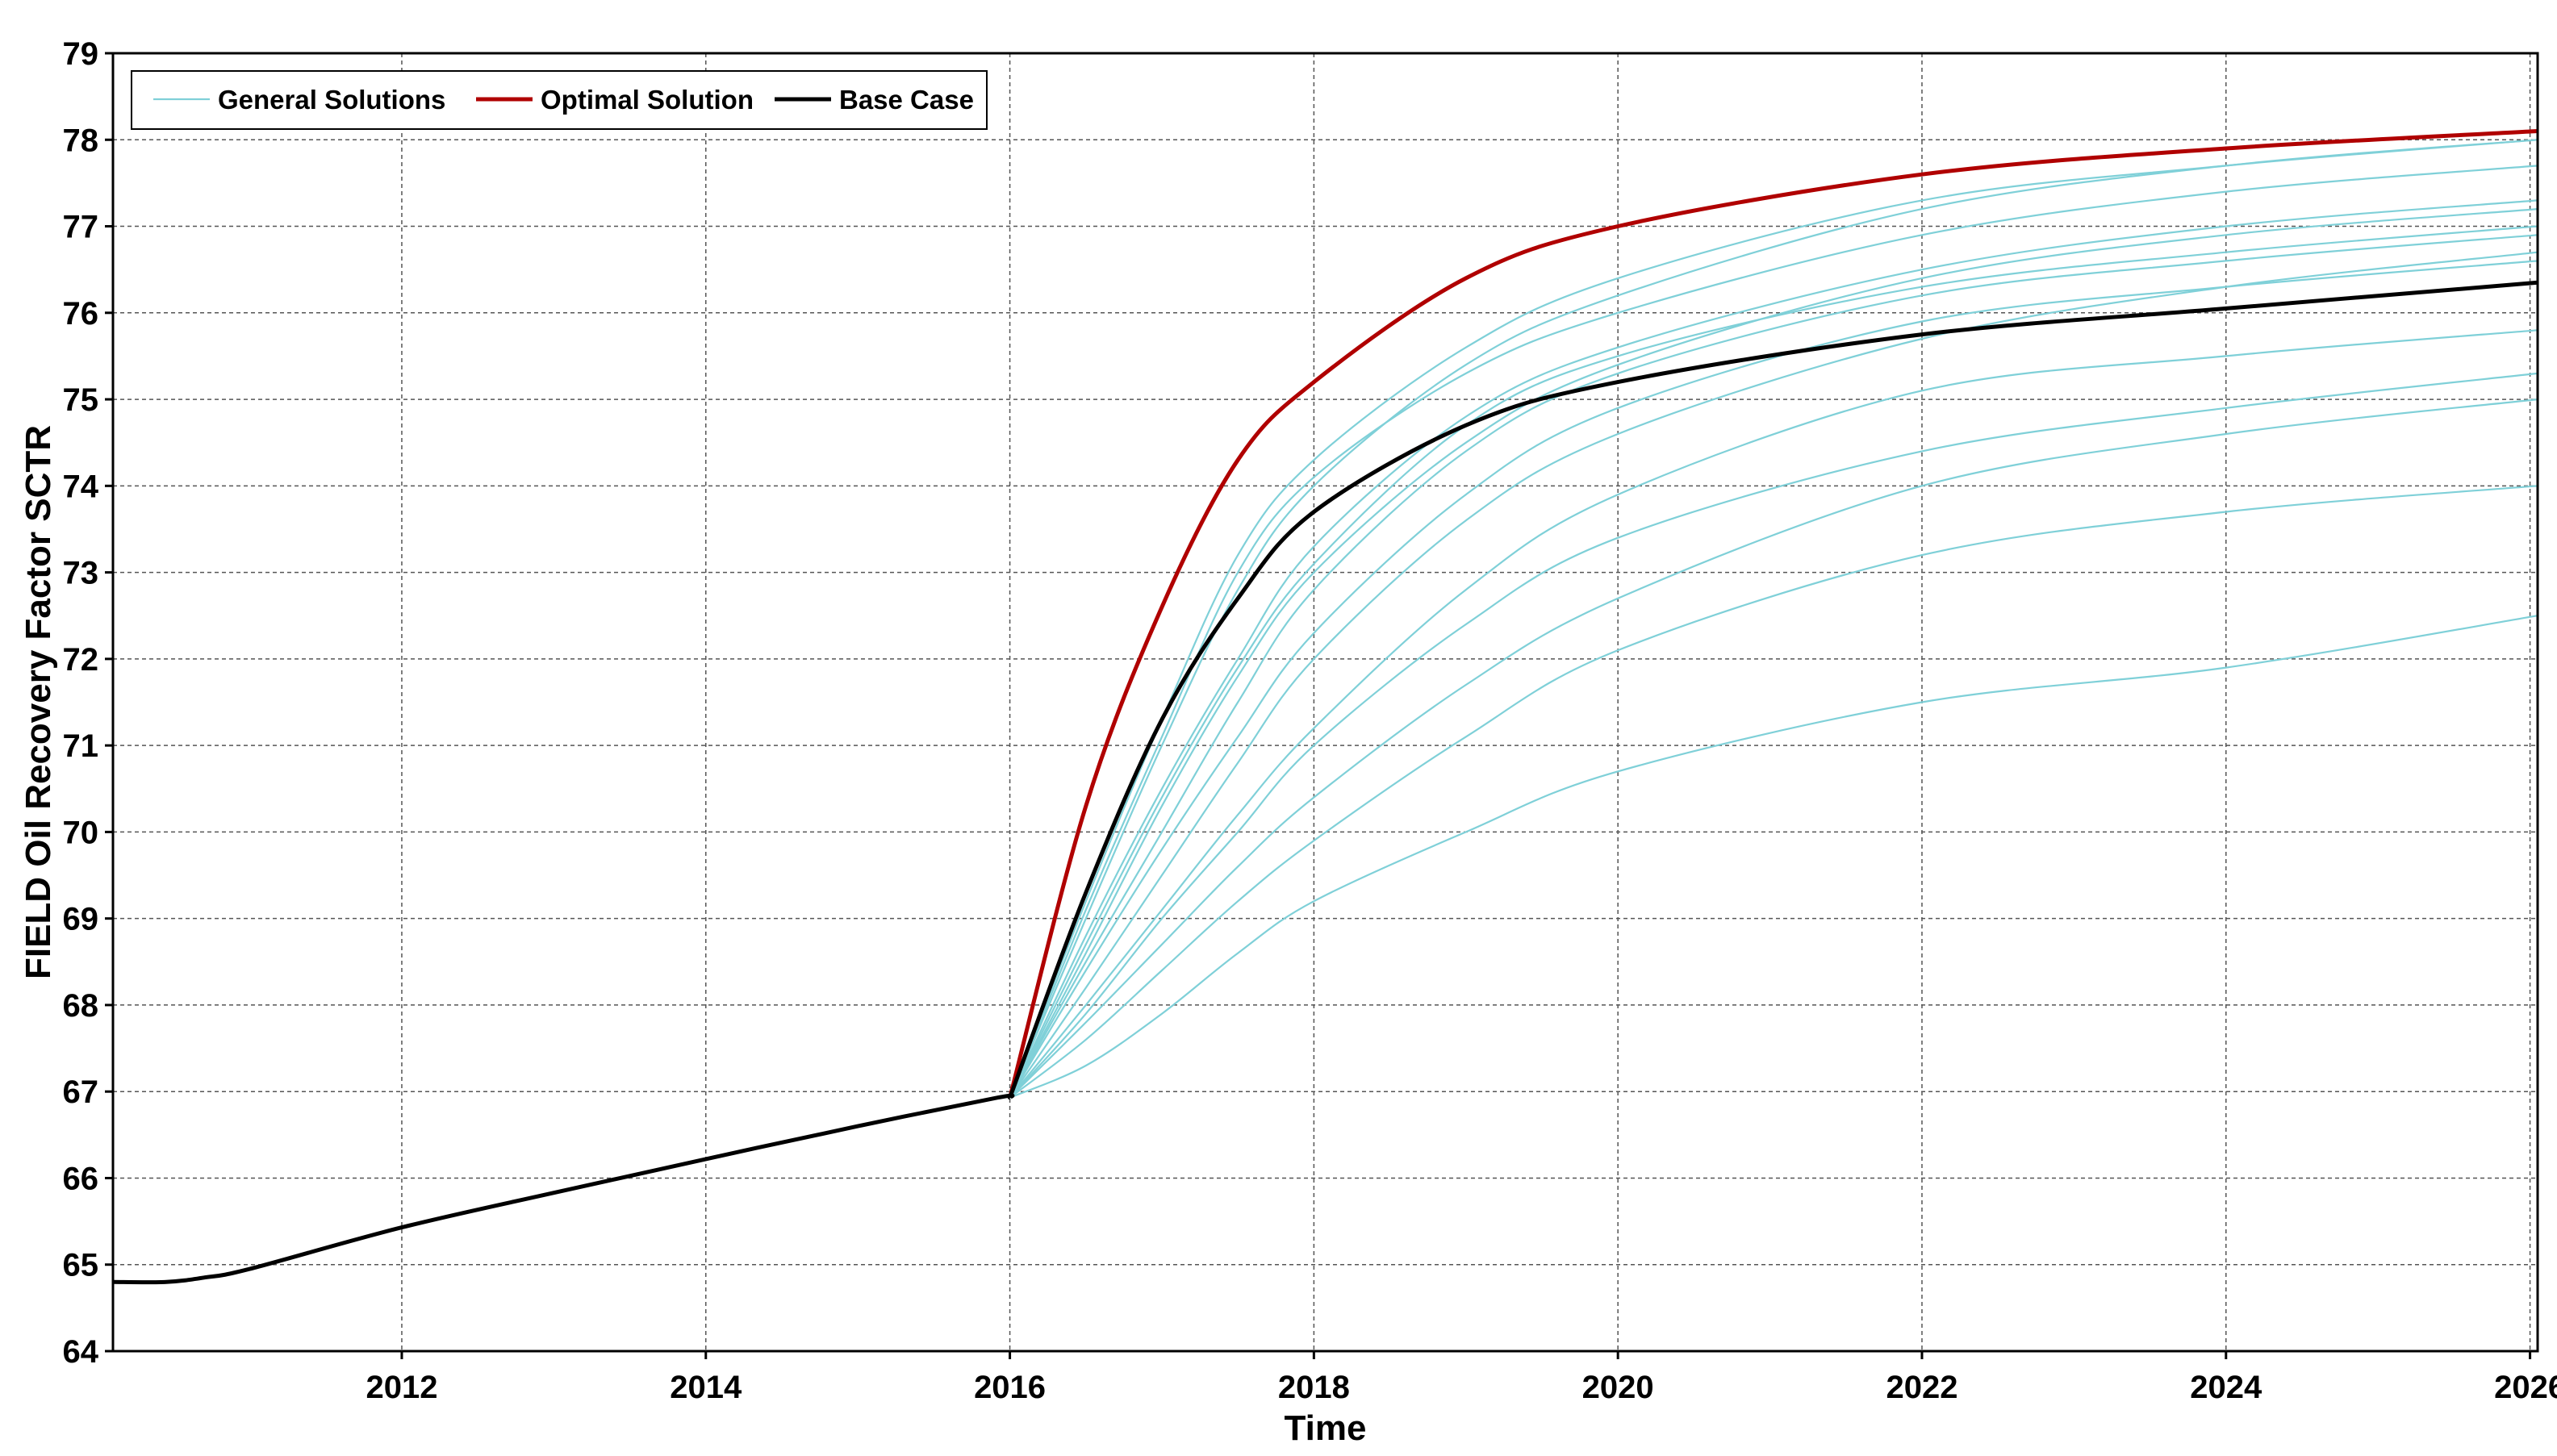 The height and width of the screenshot is (1456, 2557). Describe the element at coordinates (81, 1178) in the screenshot. I see `y-tick-label: 66` at that location.